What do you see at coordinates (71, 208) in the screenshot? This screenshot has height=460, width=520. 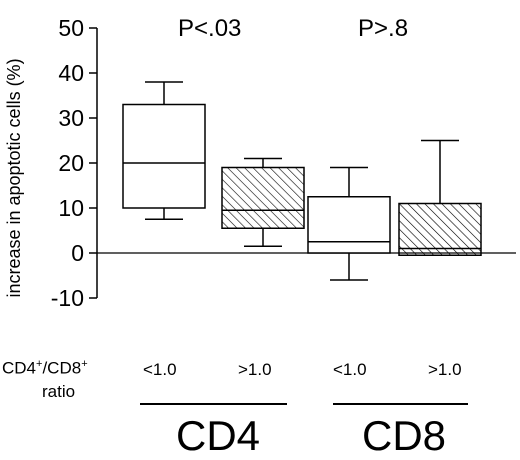 I see `y-tick-label: 10` at bounding box center [71, 208].